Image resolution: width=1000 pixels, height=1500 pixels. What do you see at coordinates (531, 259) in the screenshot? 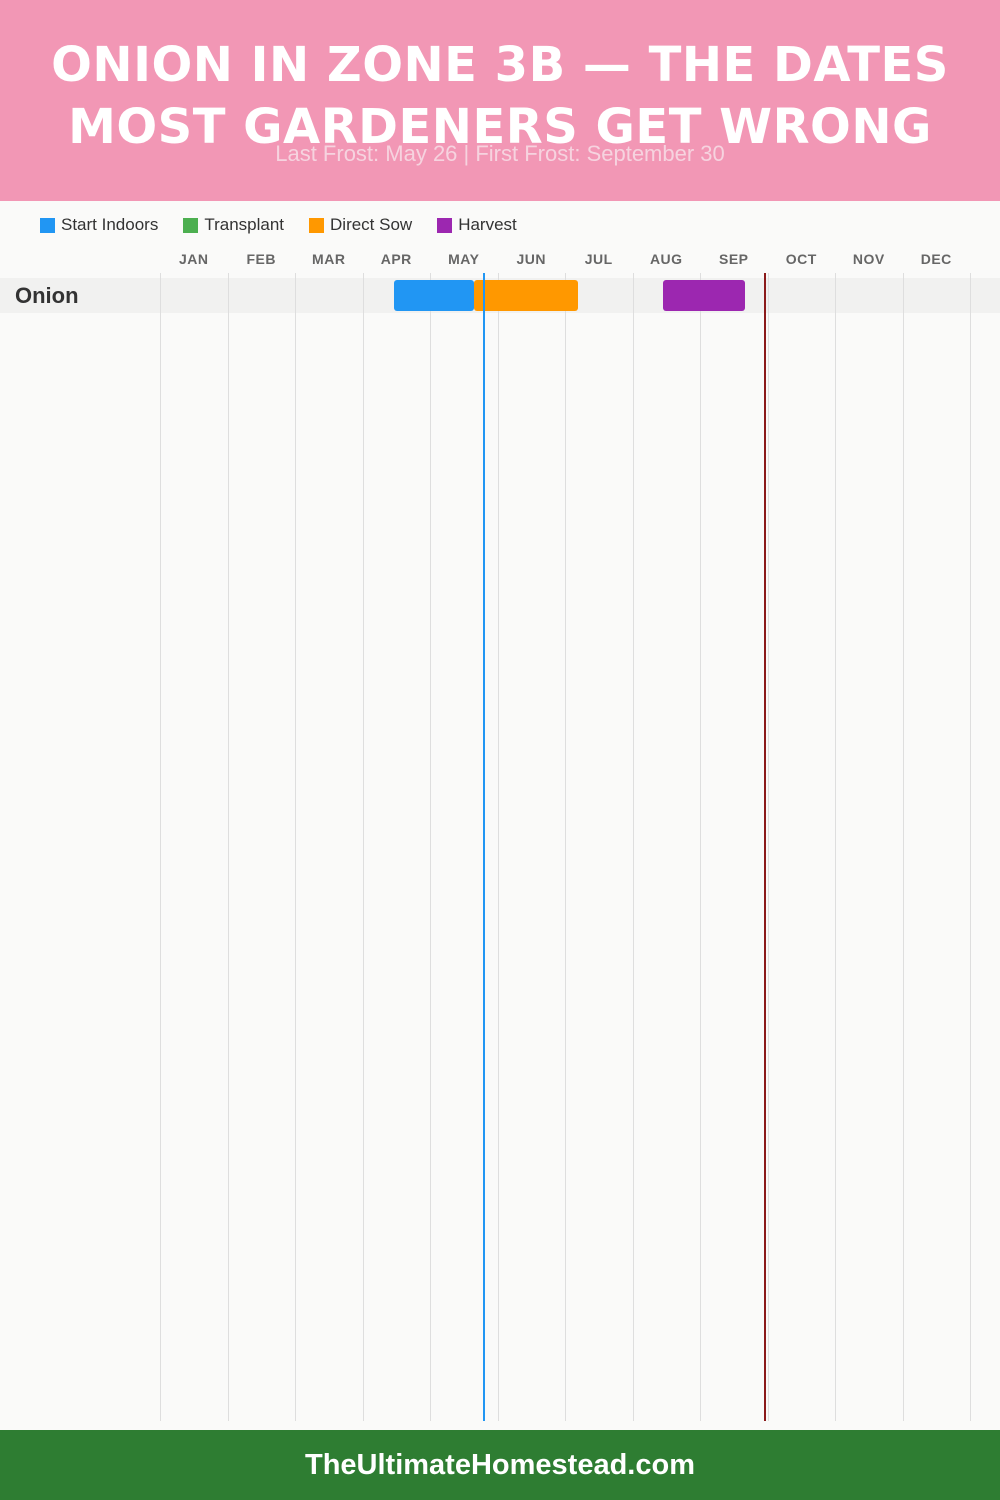
I see `month-tick-label: JUN` at bounding box center [531, 259].